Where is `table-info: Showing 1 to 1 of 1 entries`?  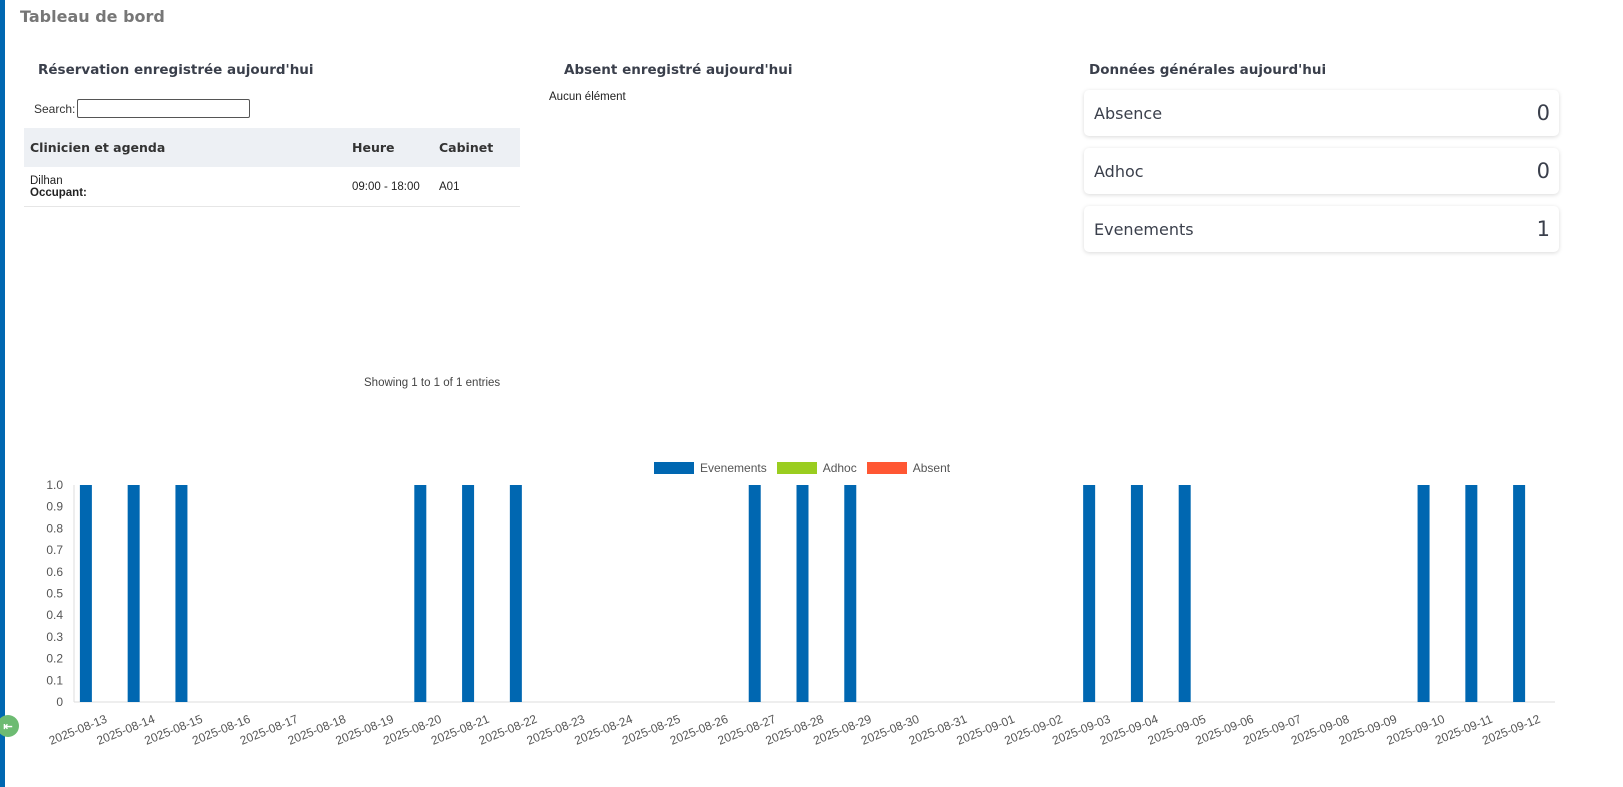 table-info: Showing 1 to 1 of 1 entries is located at coordinates (432, 383).